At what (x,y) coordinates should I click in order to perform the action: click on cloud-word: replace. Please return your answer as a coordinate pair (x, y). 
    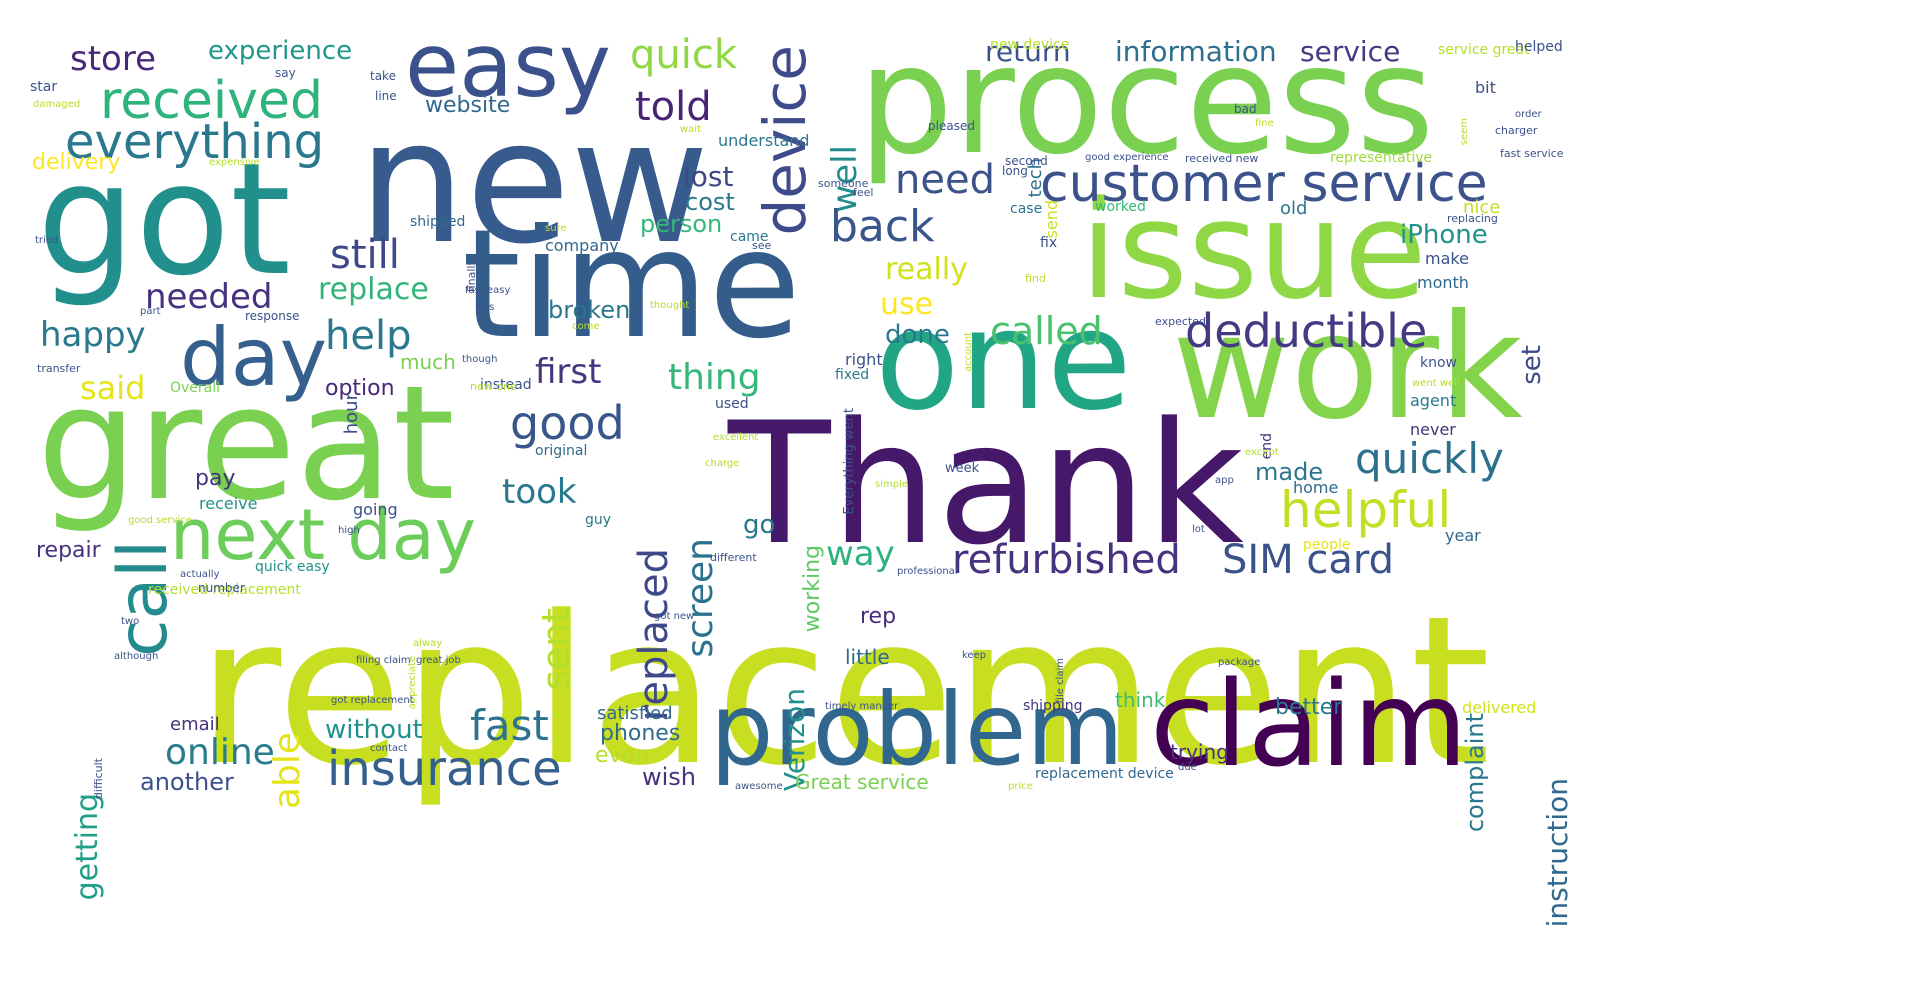
    Looking at the image, I should click on (373, 289).